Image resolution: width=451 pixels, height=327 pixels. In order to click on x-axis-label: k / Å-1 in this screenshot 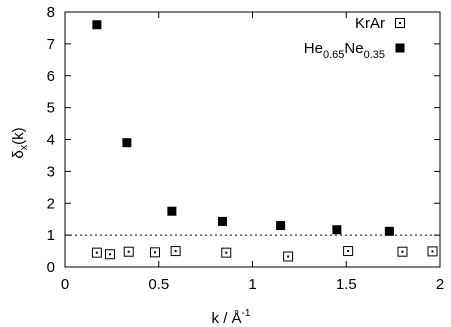, I will do `click(231, 317)`.